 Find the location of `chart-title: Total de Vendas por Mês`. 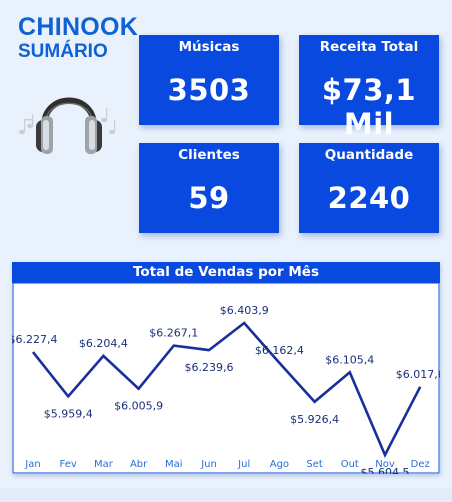

chart-title: Total de Vendas por Mês is located at coordinates (226, 272).